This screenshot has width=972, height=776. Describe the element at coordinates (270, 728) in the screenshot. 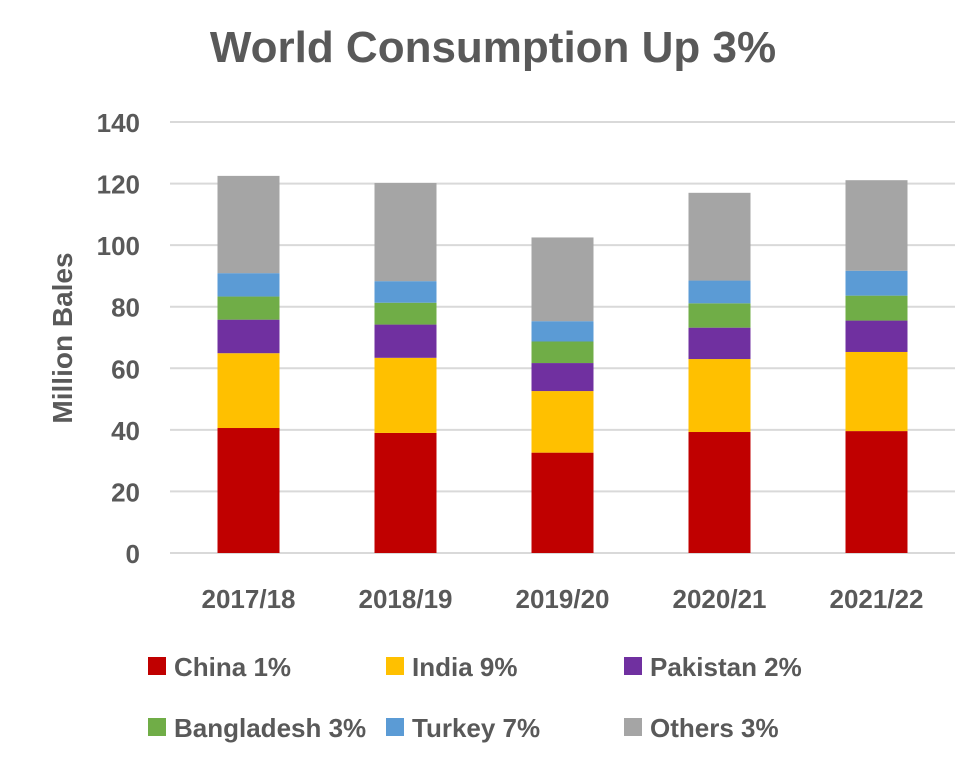

I see `legend-label: Bangladesh 3%` at that location.